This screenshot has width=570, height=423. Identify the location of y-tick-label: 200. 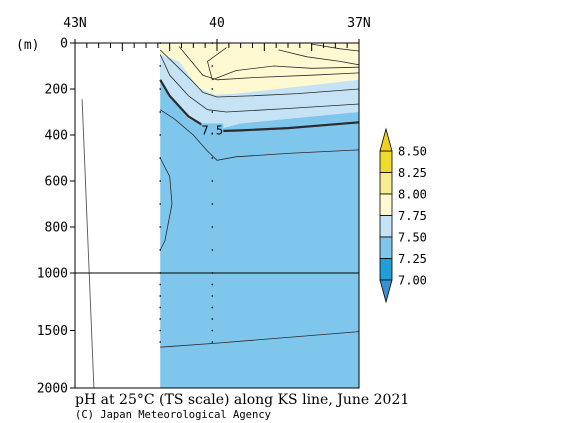
(56, 90).